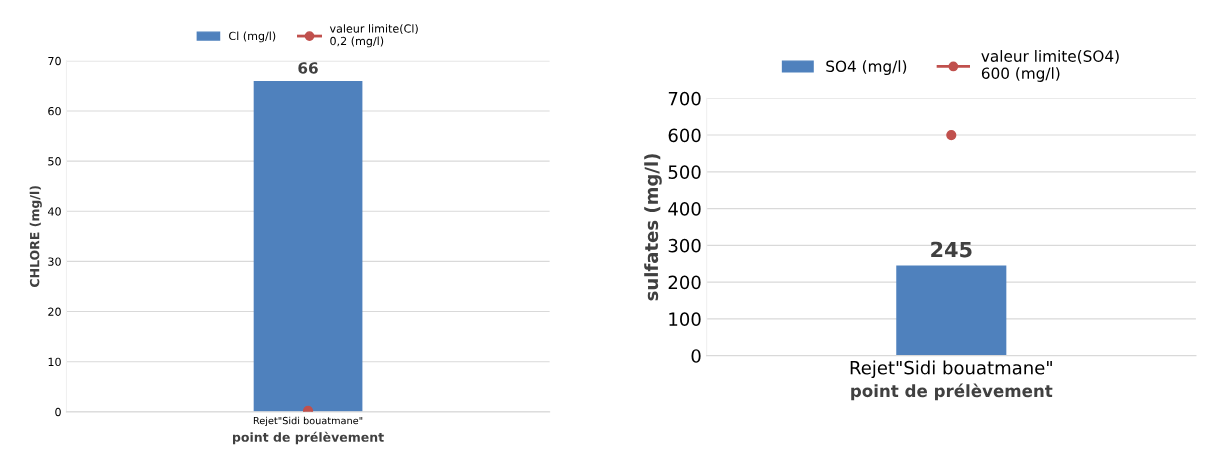  Describe the element at coordinates (653, 227) in the screenshot. I see `y-axis-title: sulfates (mg/l)` at that location.